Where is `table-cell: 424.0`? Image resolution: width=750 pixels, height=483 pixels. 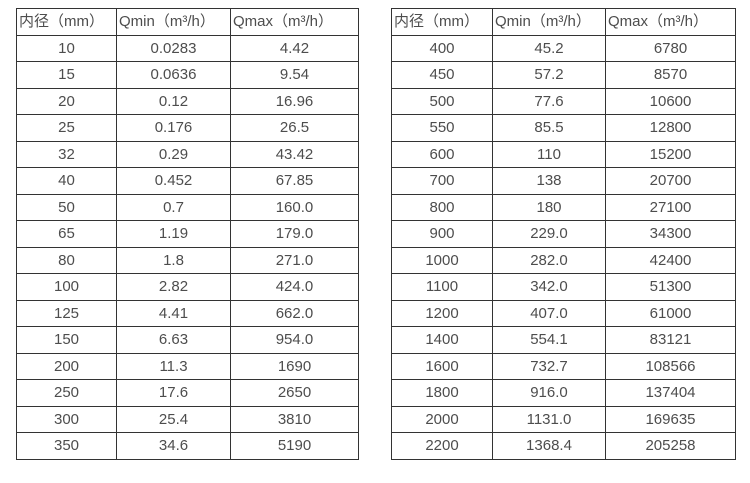 table-cell: 424.0 is located at coordinates (294, 287).